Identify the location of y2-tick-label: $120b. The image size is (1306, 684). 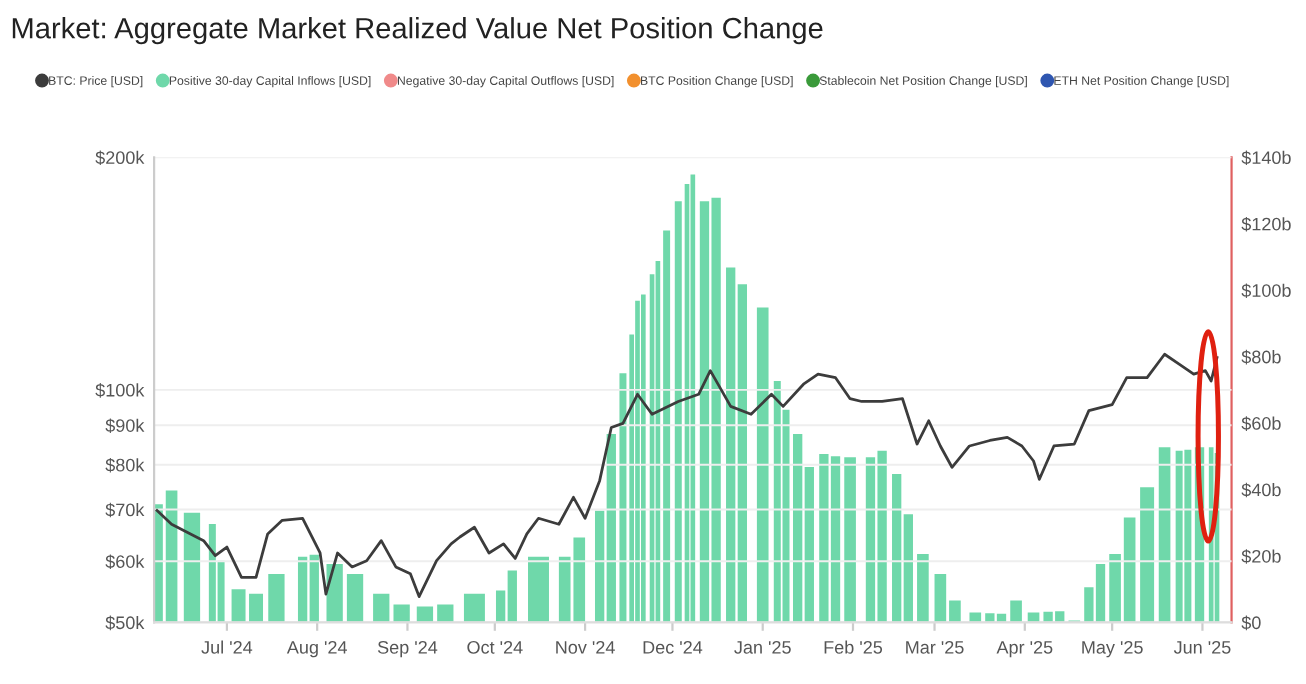
(1266, 224).